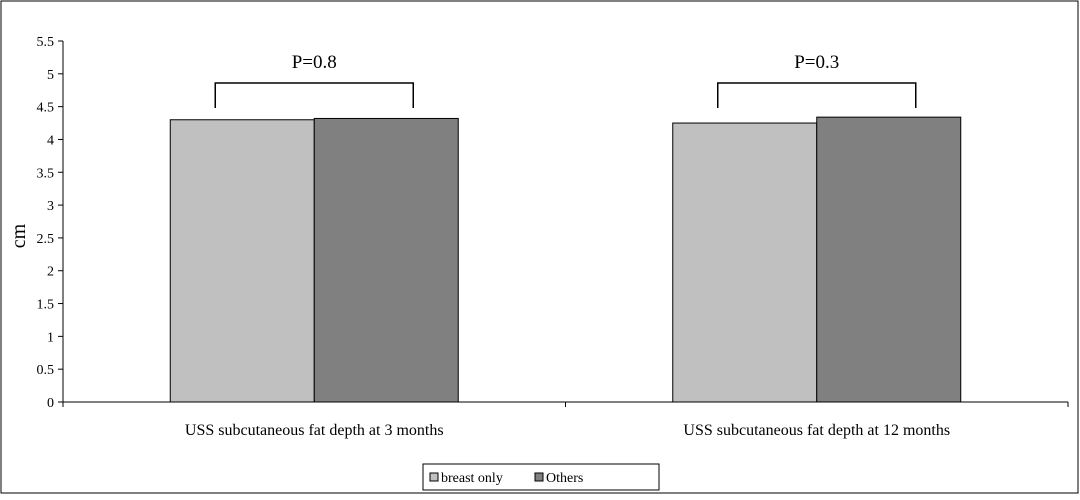  Describe the element at coordinates (50, 403) in the screenshot. I see `y-tick-label: 0` at that location.